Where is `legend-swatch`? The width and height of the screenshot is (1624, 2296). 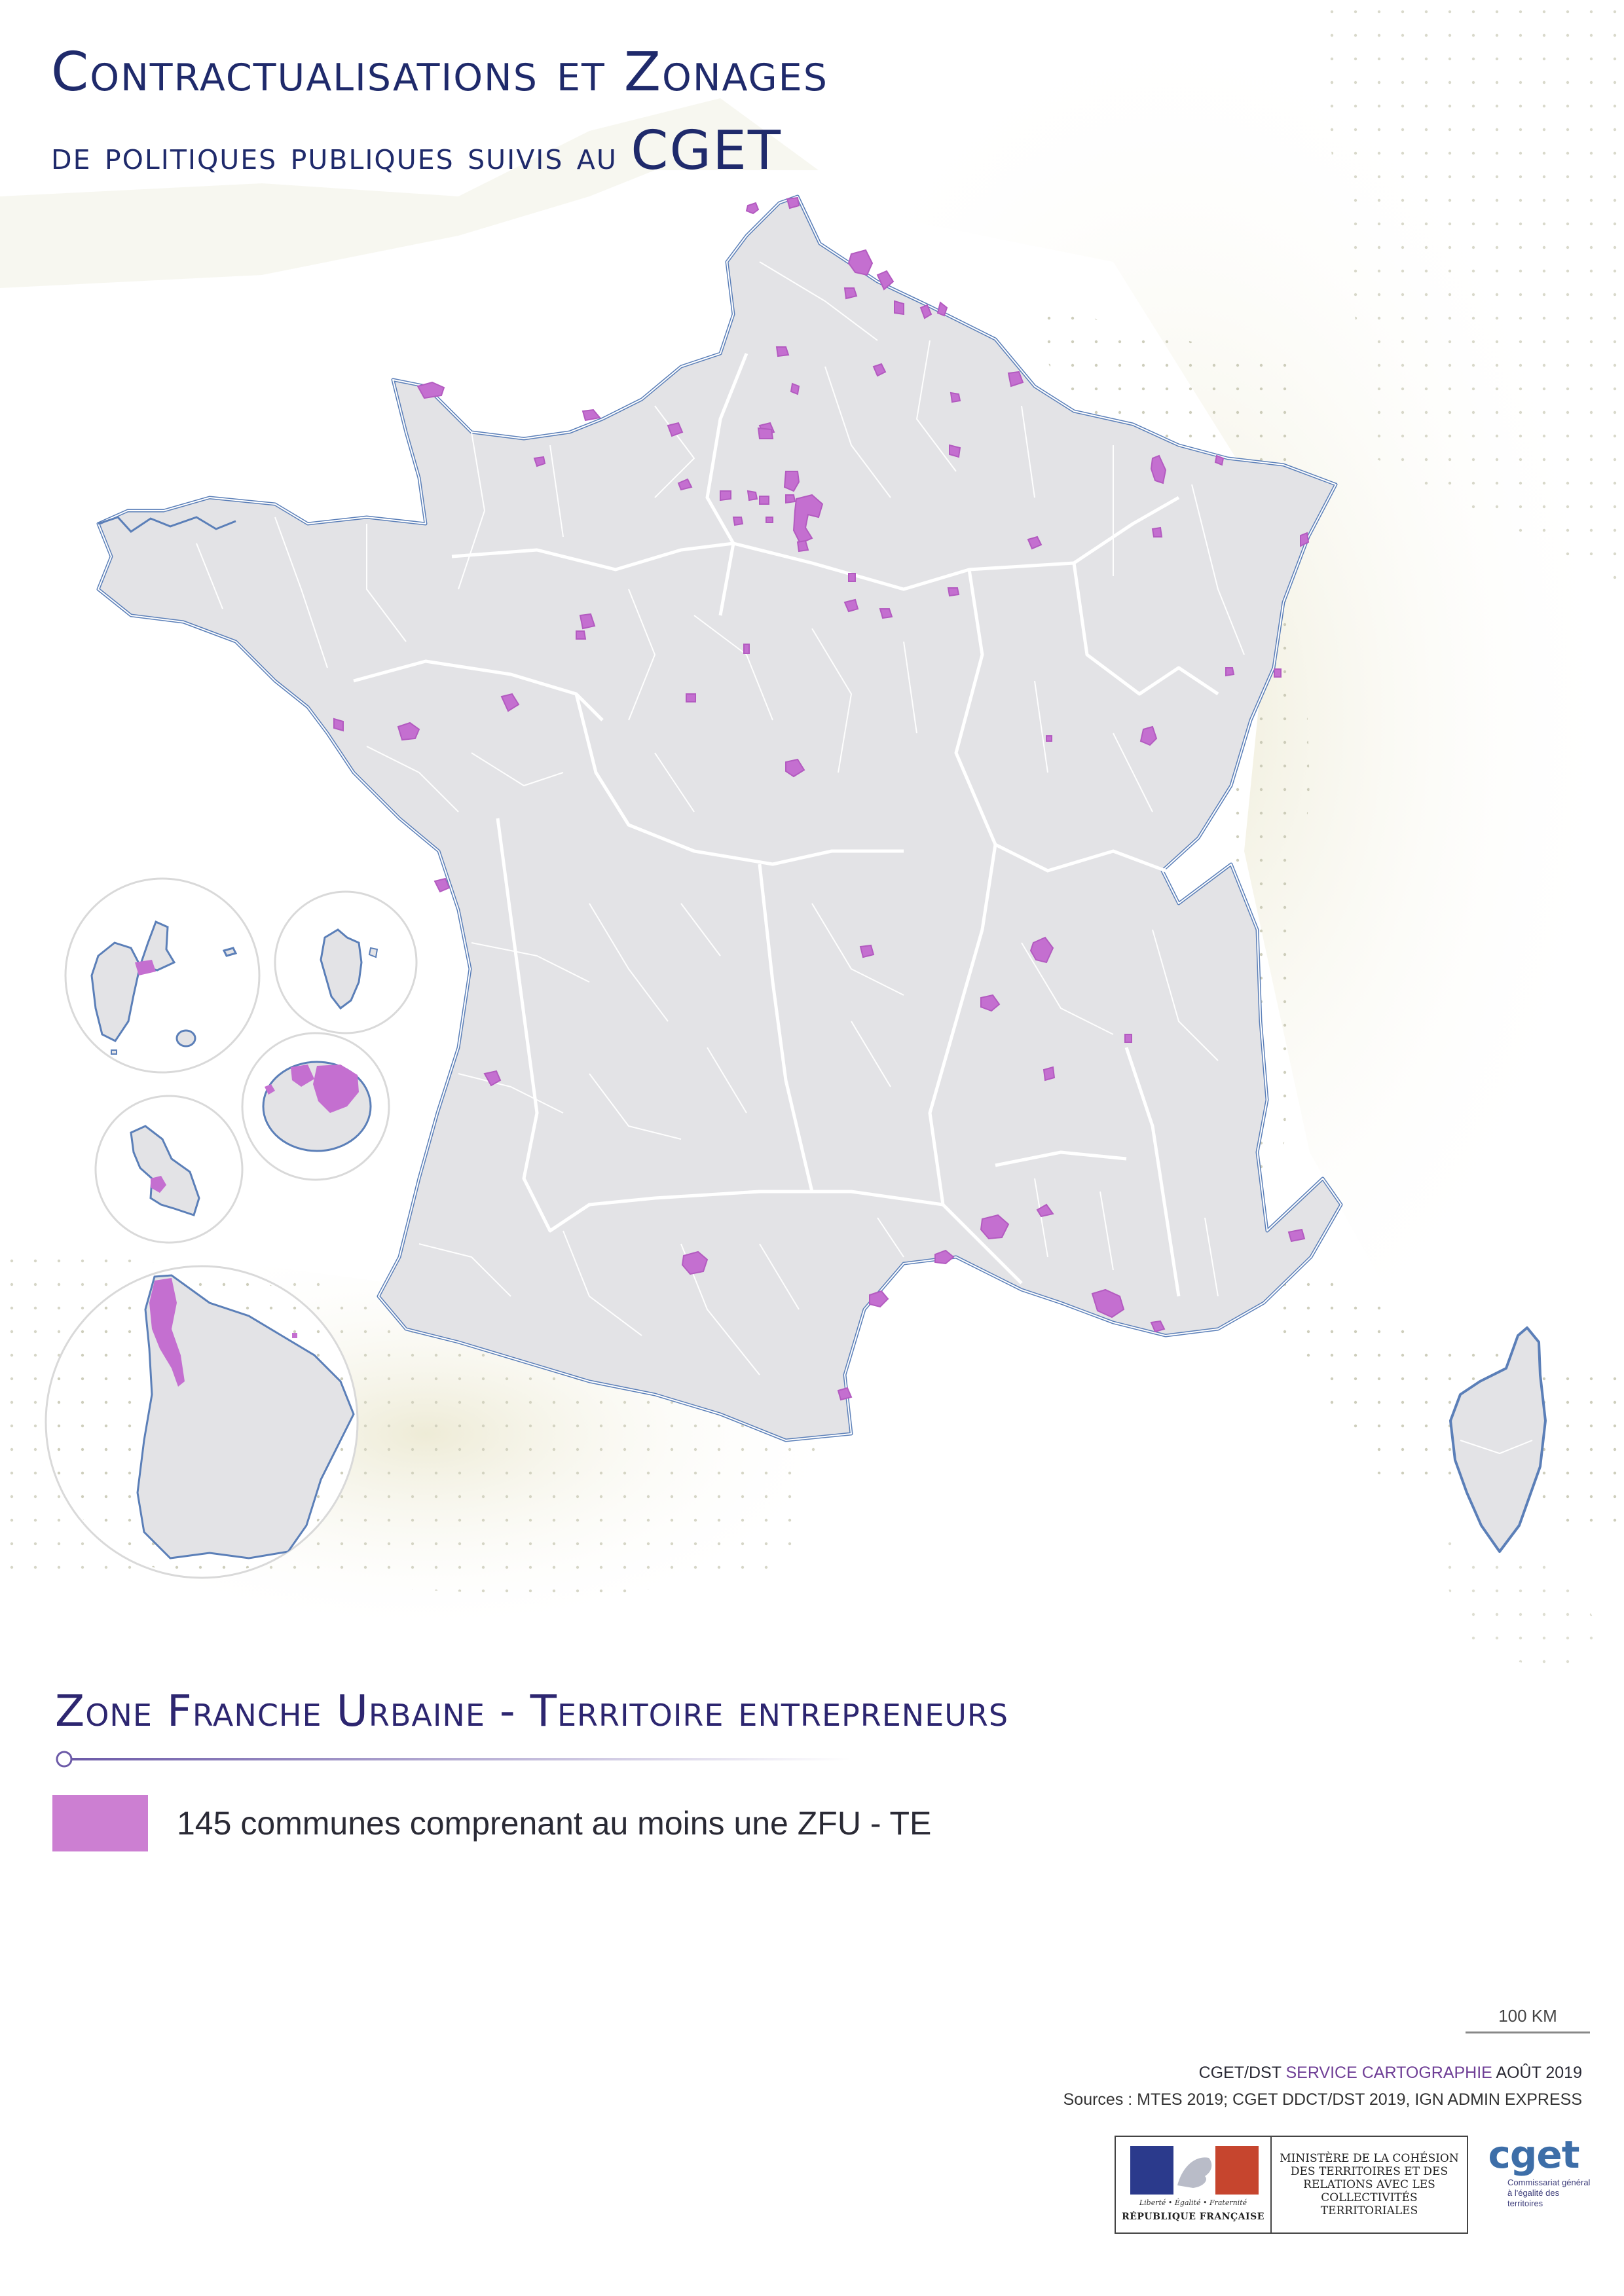 legend-swatch is located at coordinates (100, 1823).